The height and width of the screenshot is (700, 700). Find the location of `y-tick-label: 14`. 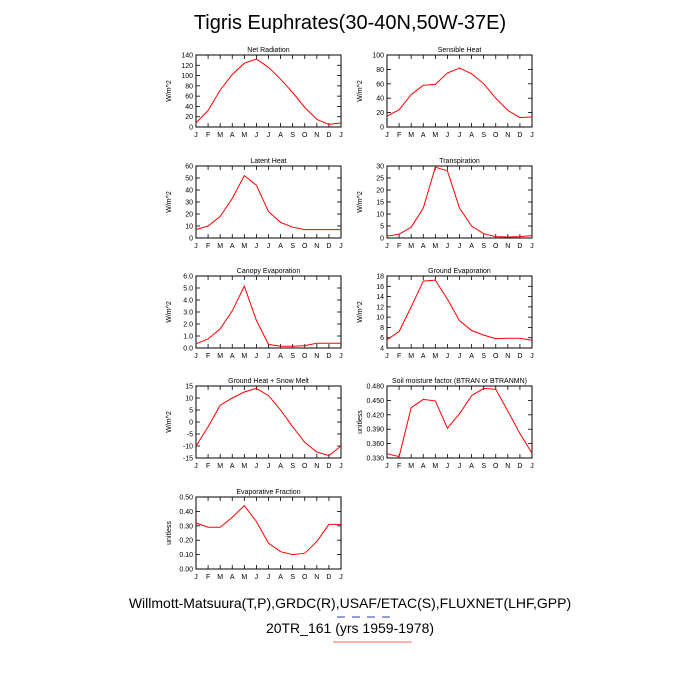

y-tick-label: 14 is located at coordinates (380, 297).